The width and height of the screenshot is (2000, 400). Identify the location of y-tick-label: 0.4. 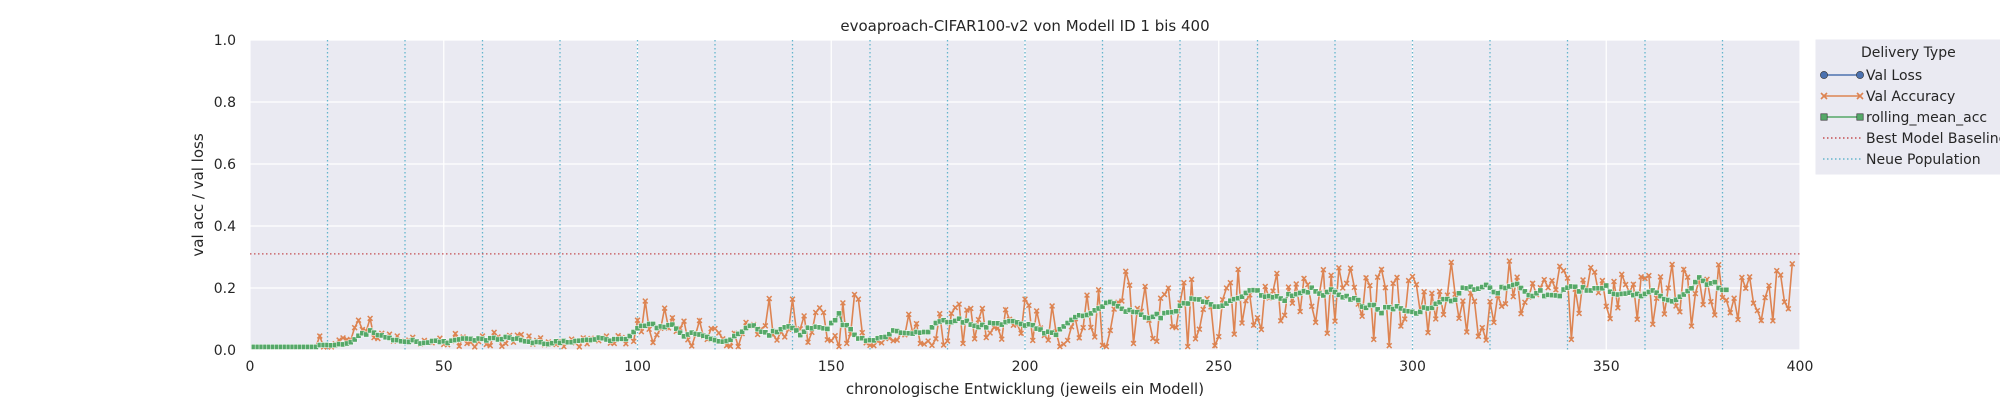
(225, 227).